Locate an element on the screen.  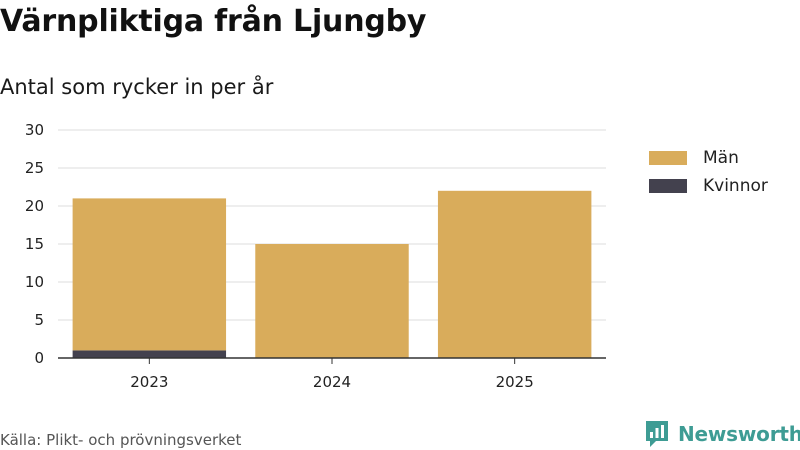
bar-m-n-2023 is located at coordinates (149, 274).